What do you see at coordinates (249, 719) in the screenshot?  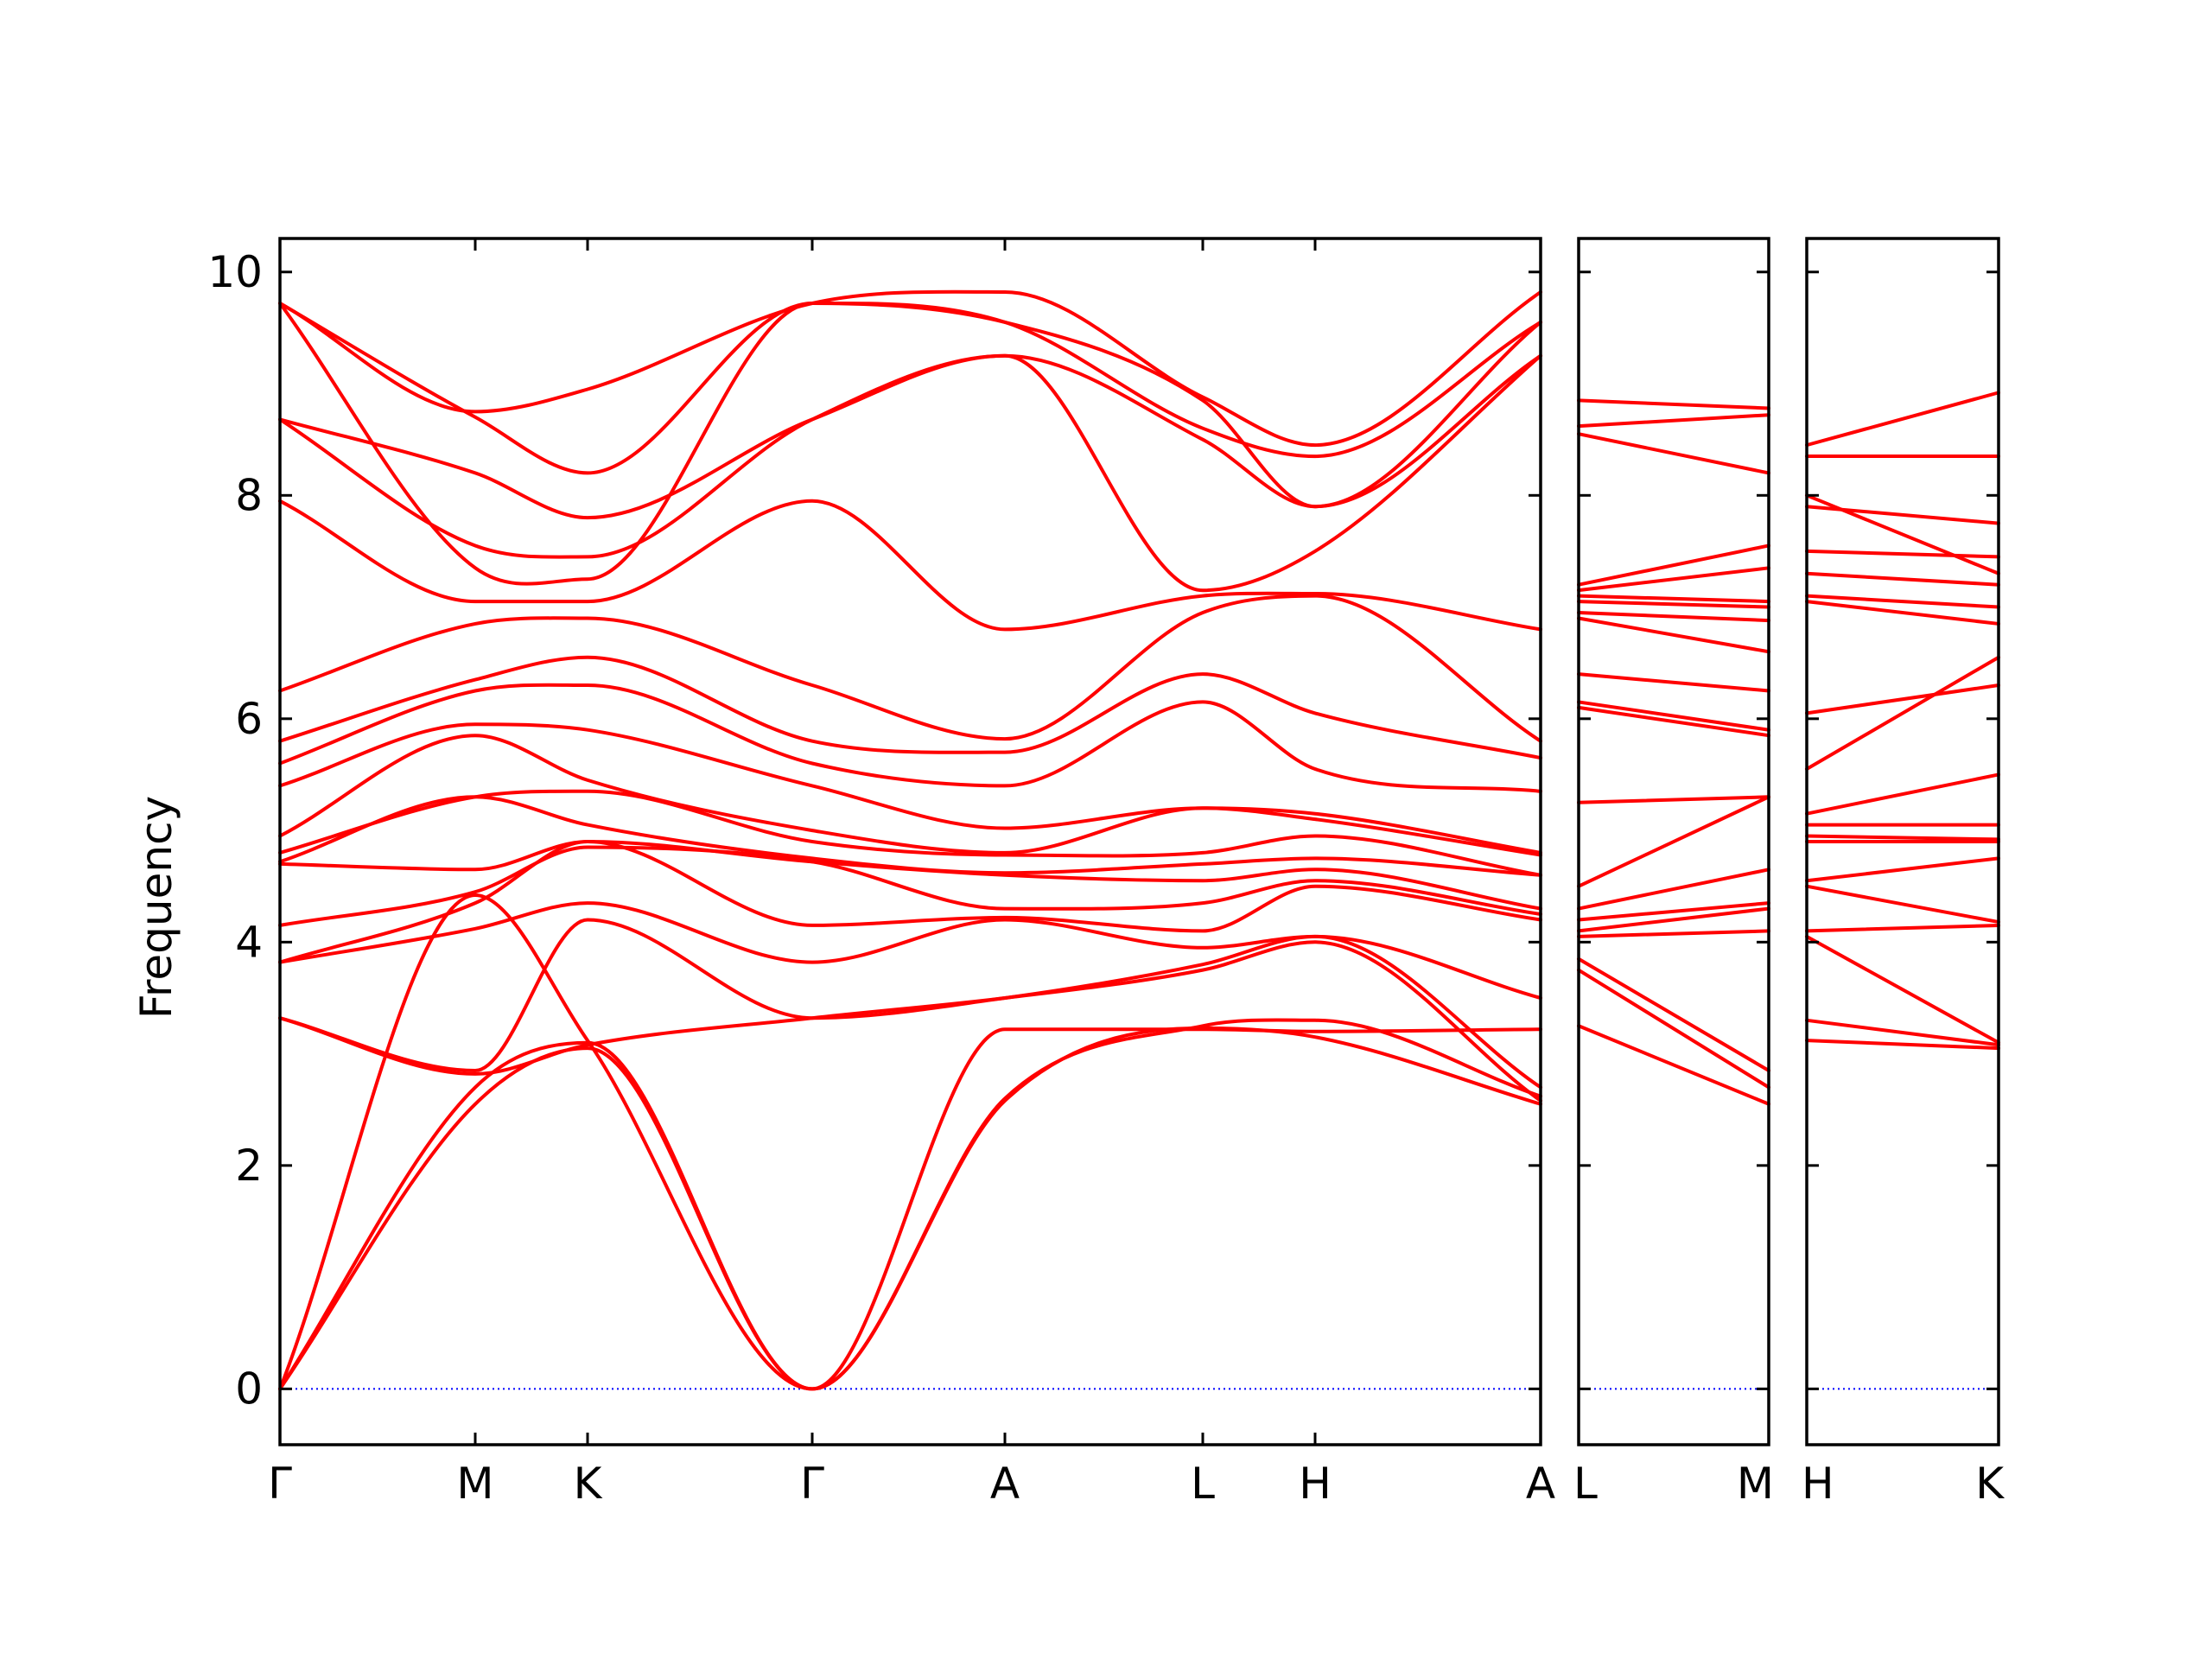 I see `y-tick-label-6: 6` at bounding box center [249, 719].